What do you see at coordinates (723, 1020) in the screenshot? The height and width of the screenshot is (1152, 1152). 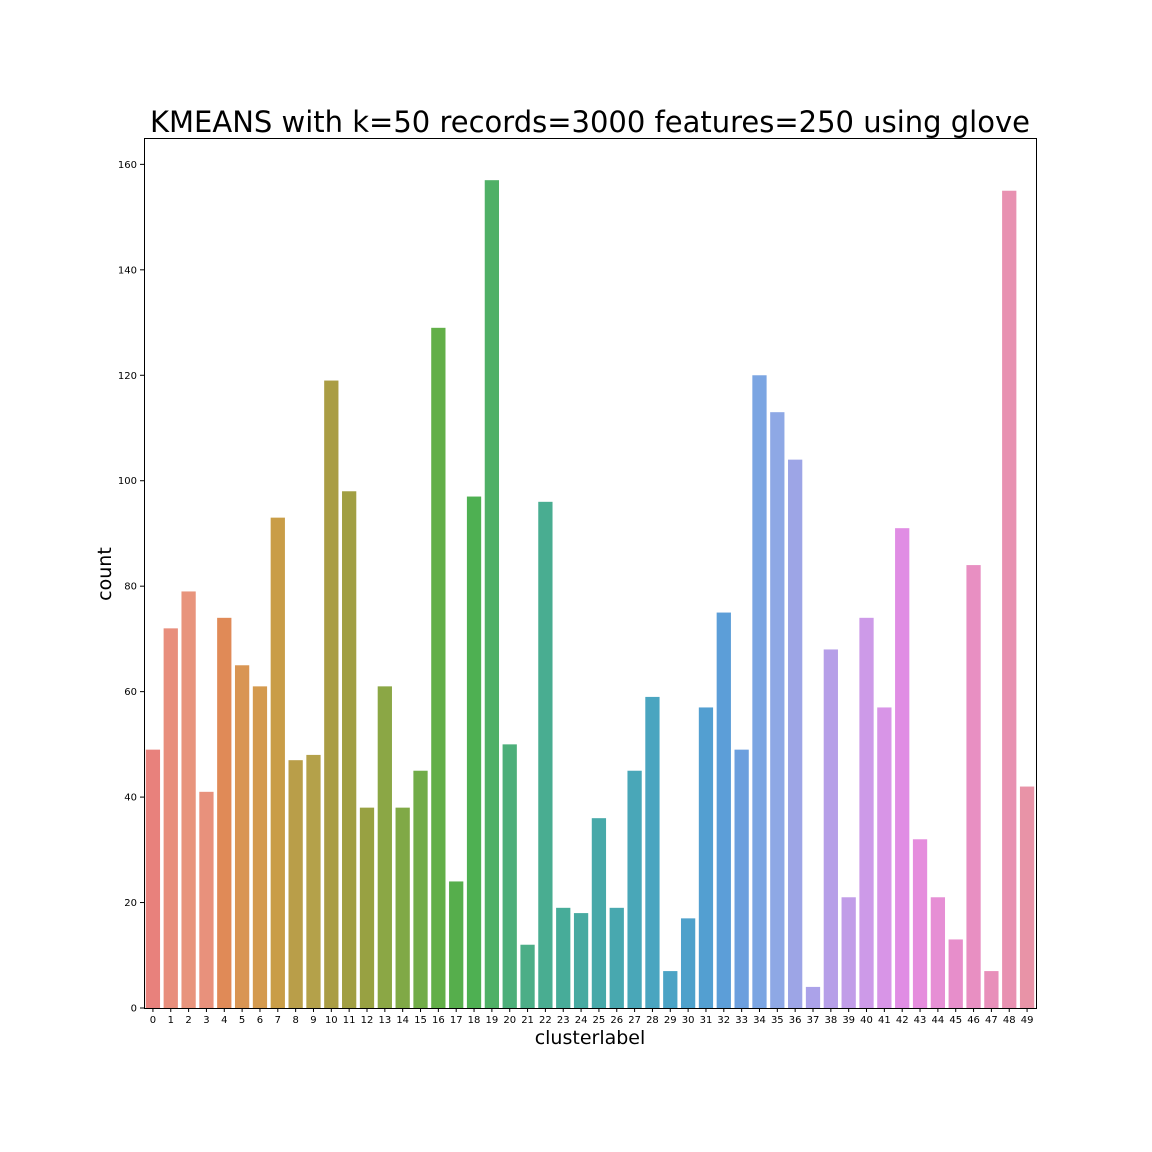 I see `x-tick-label: 32` at bounding box center [723, 1020].